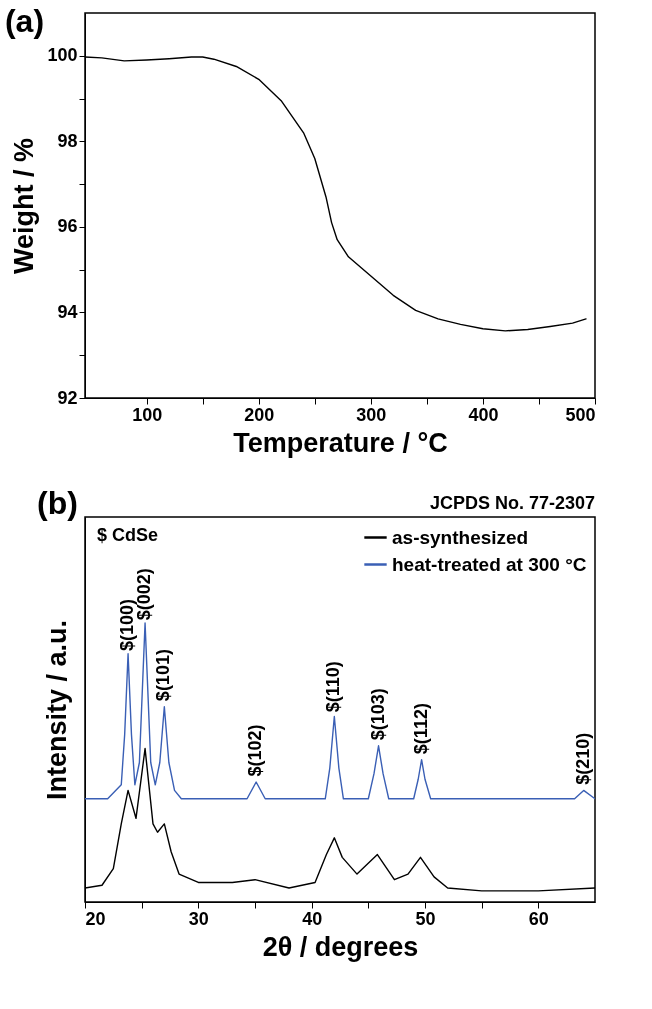  I want to click on x-tick-label: 300, so click(371, 414).